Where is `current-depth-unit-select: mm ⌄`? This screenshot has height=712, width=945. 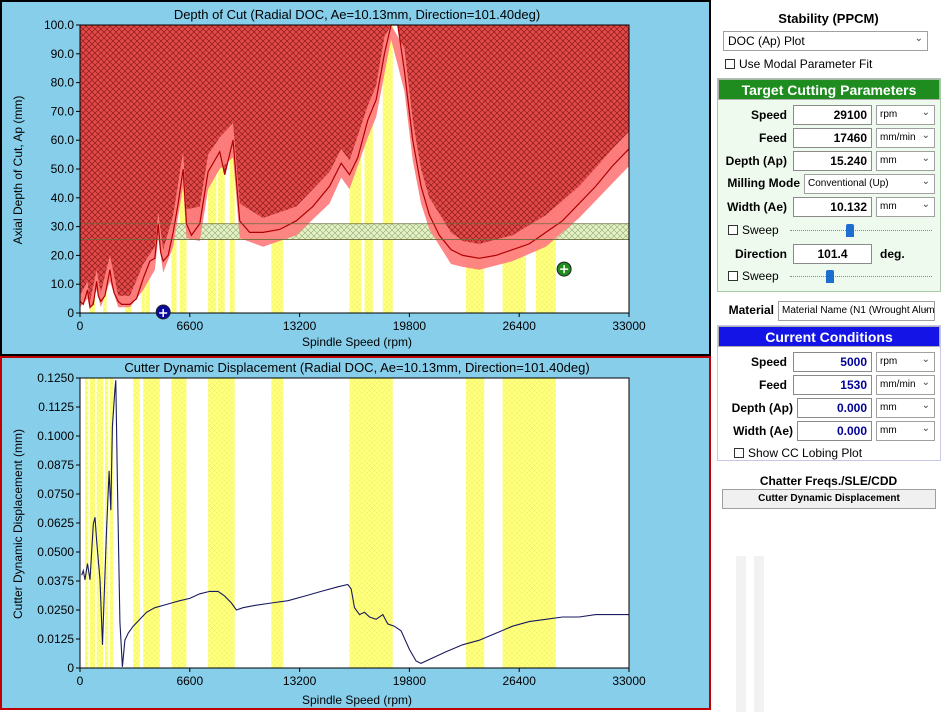 current-depth-unit-select: mm ⌄ is located at coordinates (905, 408).